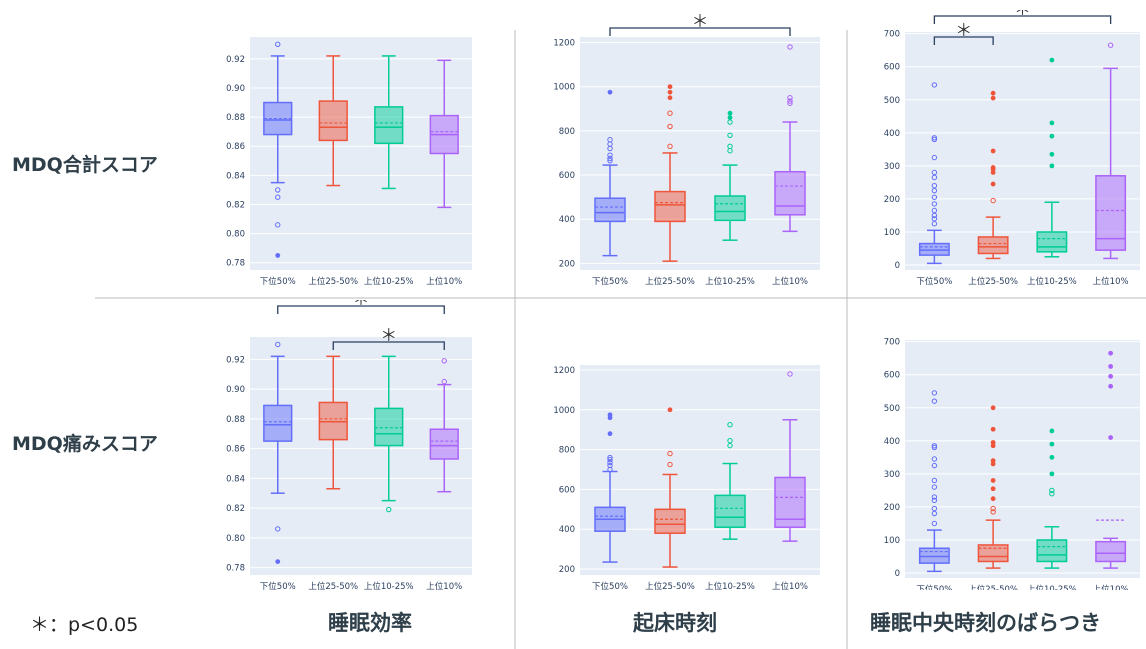  What do you see at coordinates (84, 625) in the screenshot?
I see `significance-note: ＊：p<0.05` at bounding box center [84, 625].